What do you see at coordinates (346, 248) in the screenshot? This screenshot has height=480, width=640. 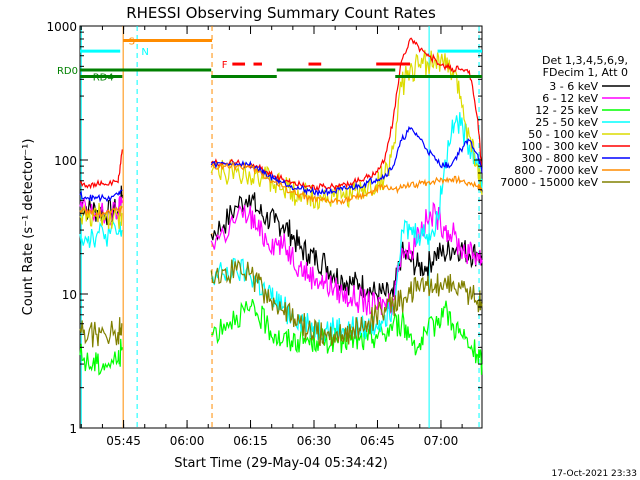 I see `series-line-3-6-kev` at bounding box center [346, 248].